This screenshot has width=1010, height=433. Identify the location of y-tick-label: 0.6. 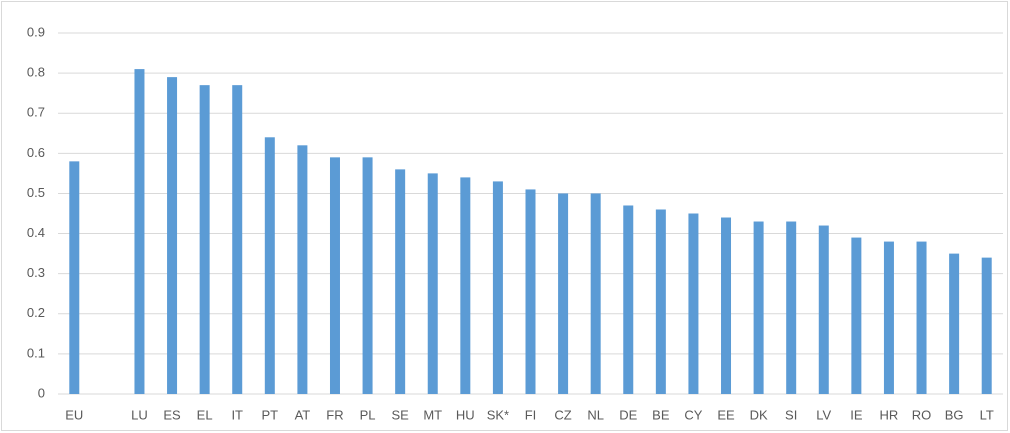
(36, 152).